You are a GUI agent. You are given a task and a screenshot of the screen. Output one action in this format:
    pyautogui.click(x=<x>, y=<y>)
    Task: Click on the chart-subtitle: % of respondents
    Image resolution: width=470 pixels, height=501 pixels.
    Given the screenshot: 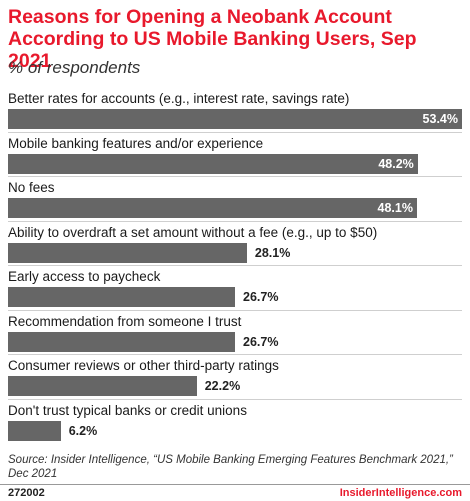 What is the action you would take?
    pyautogui.click(x=74, y=67)
    